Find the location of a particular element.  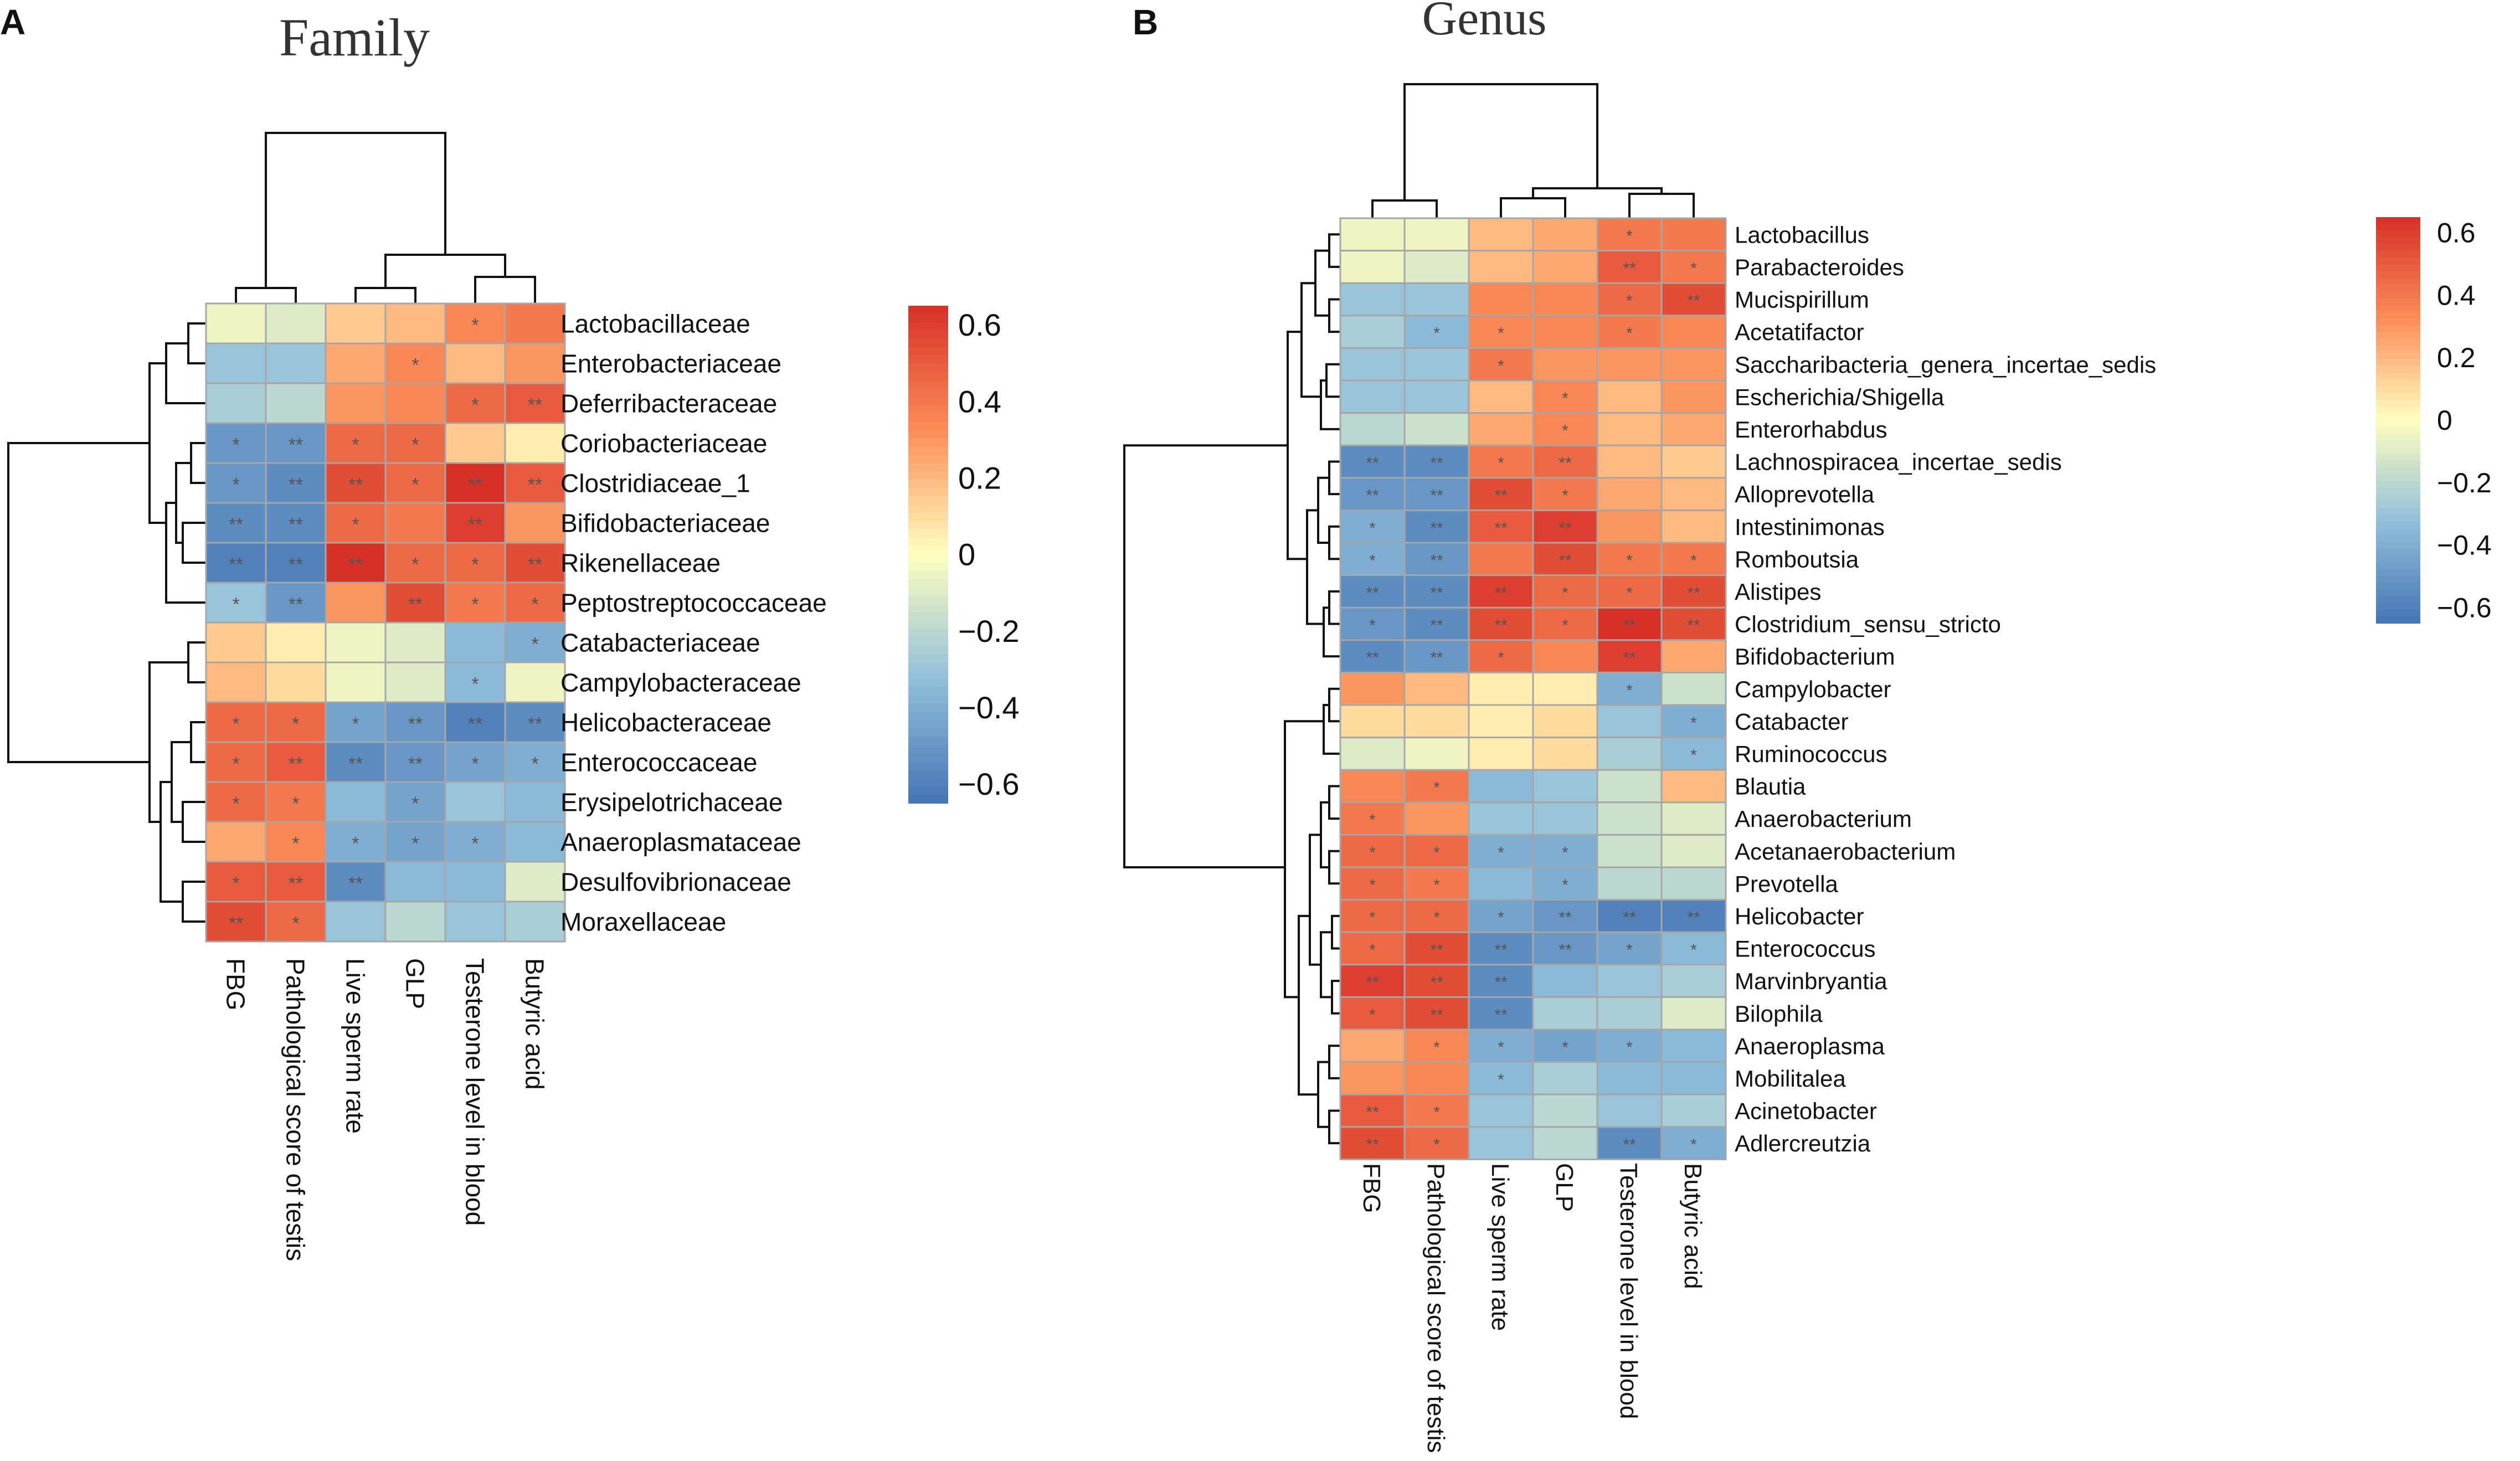

panel-b-label: B is located at coordinates (1146, 22).